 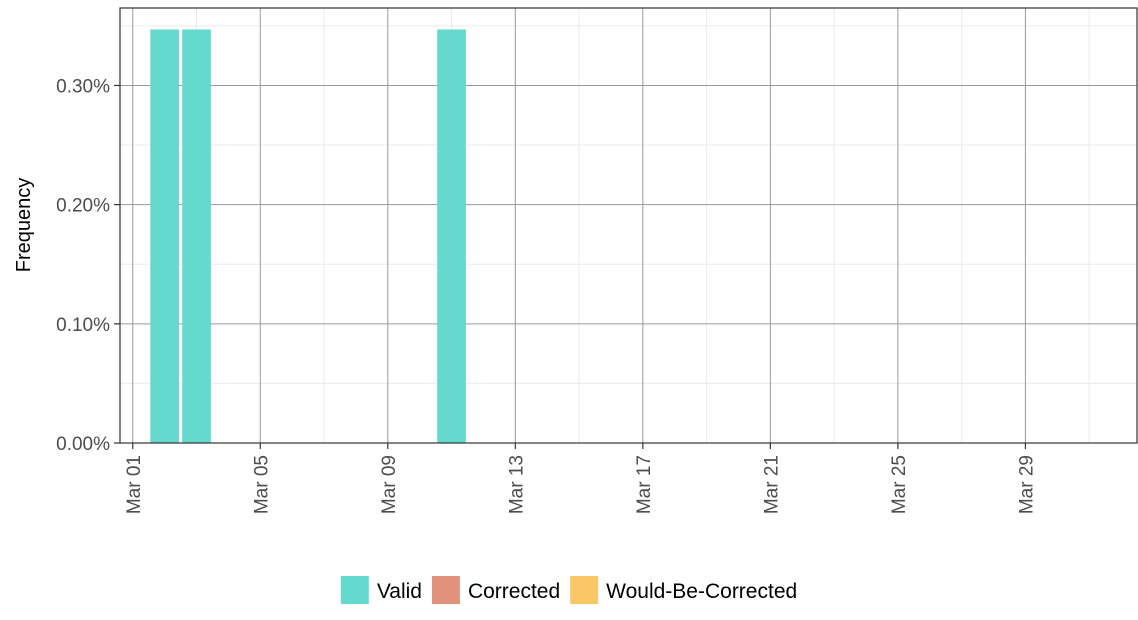 What do you see at coordinates (83, 325) in the screenshot?
I see `y-tick-label: 0.10%` at bounding box center [83, 325].